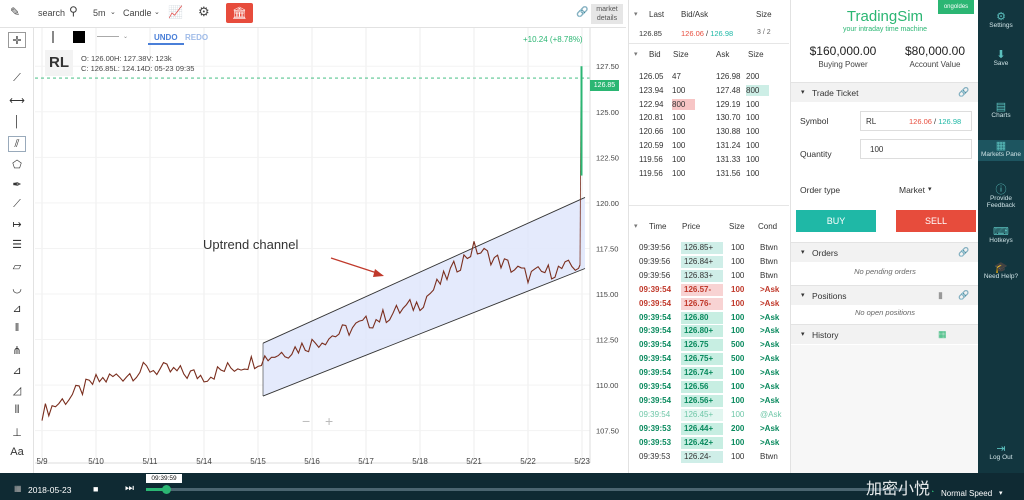 Image resolution: width=1024 pixels, height=500 pixels. I want to click on positions-header: ▾ Positions ▮ 🔗, so click(885, 295).